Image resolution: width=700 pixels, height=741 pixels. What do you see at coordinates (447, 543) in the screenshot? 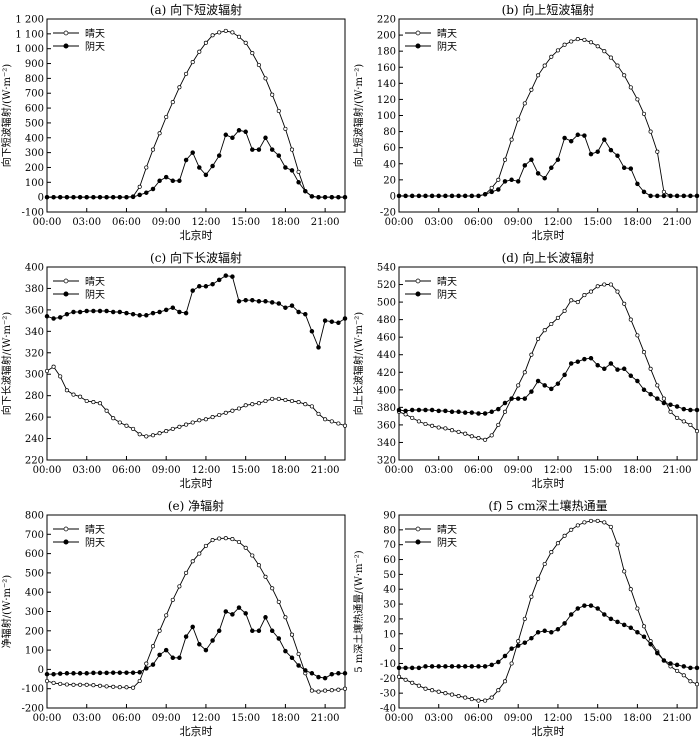
I see `legend-label-cloudy: 阴天` at bounding box center [447, 543].